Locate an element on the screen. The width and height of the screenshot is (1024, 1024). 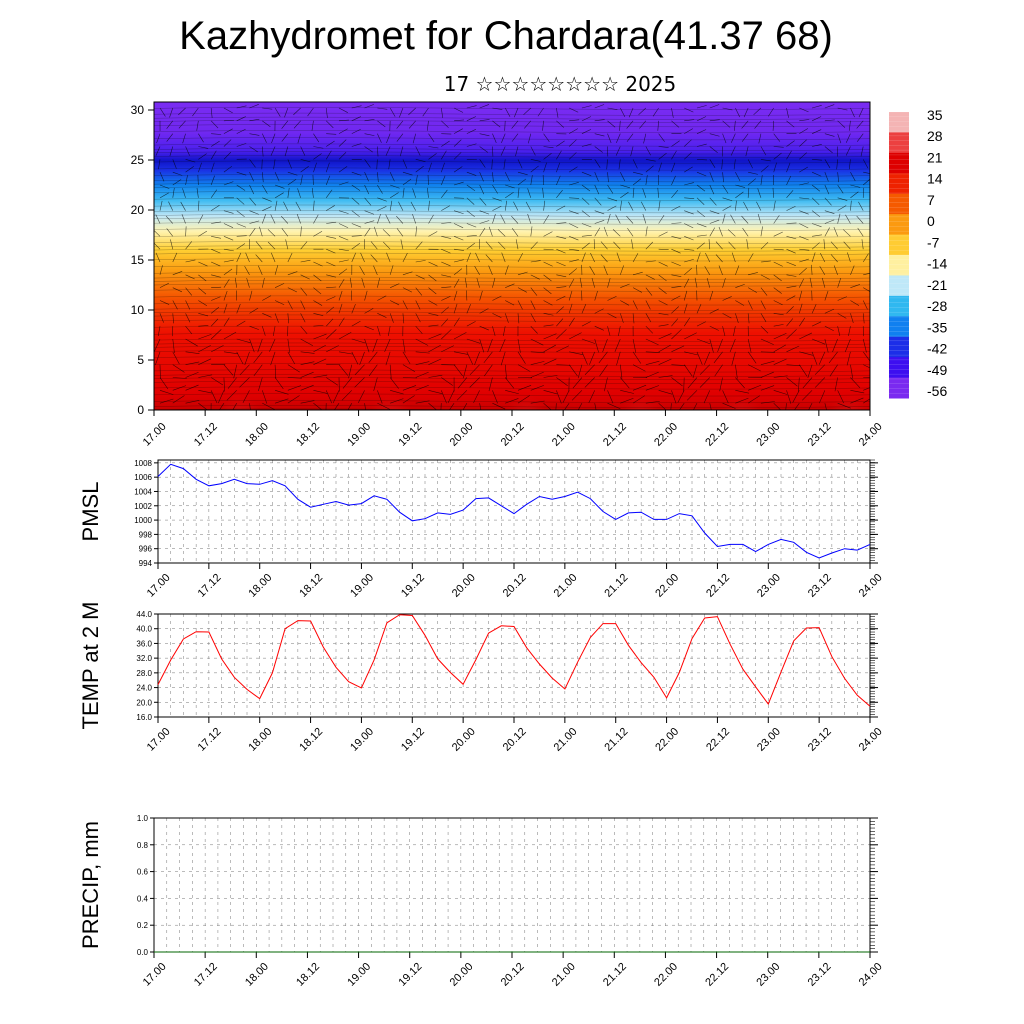
colorbar-label: -42 is located at coordinates (937, 349).